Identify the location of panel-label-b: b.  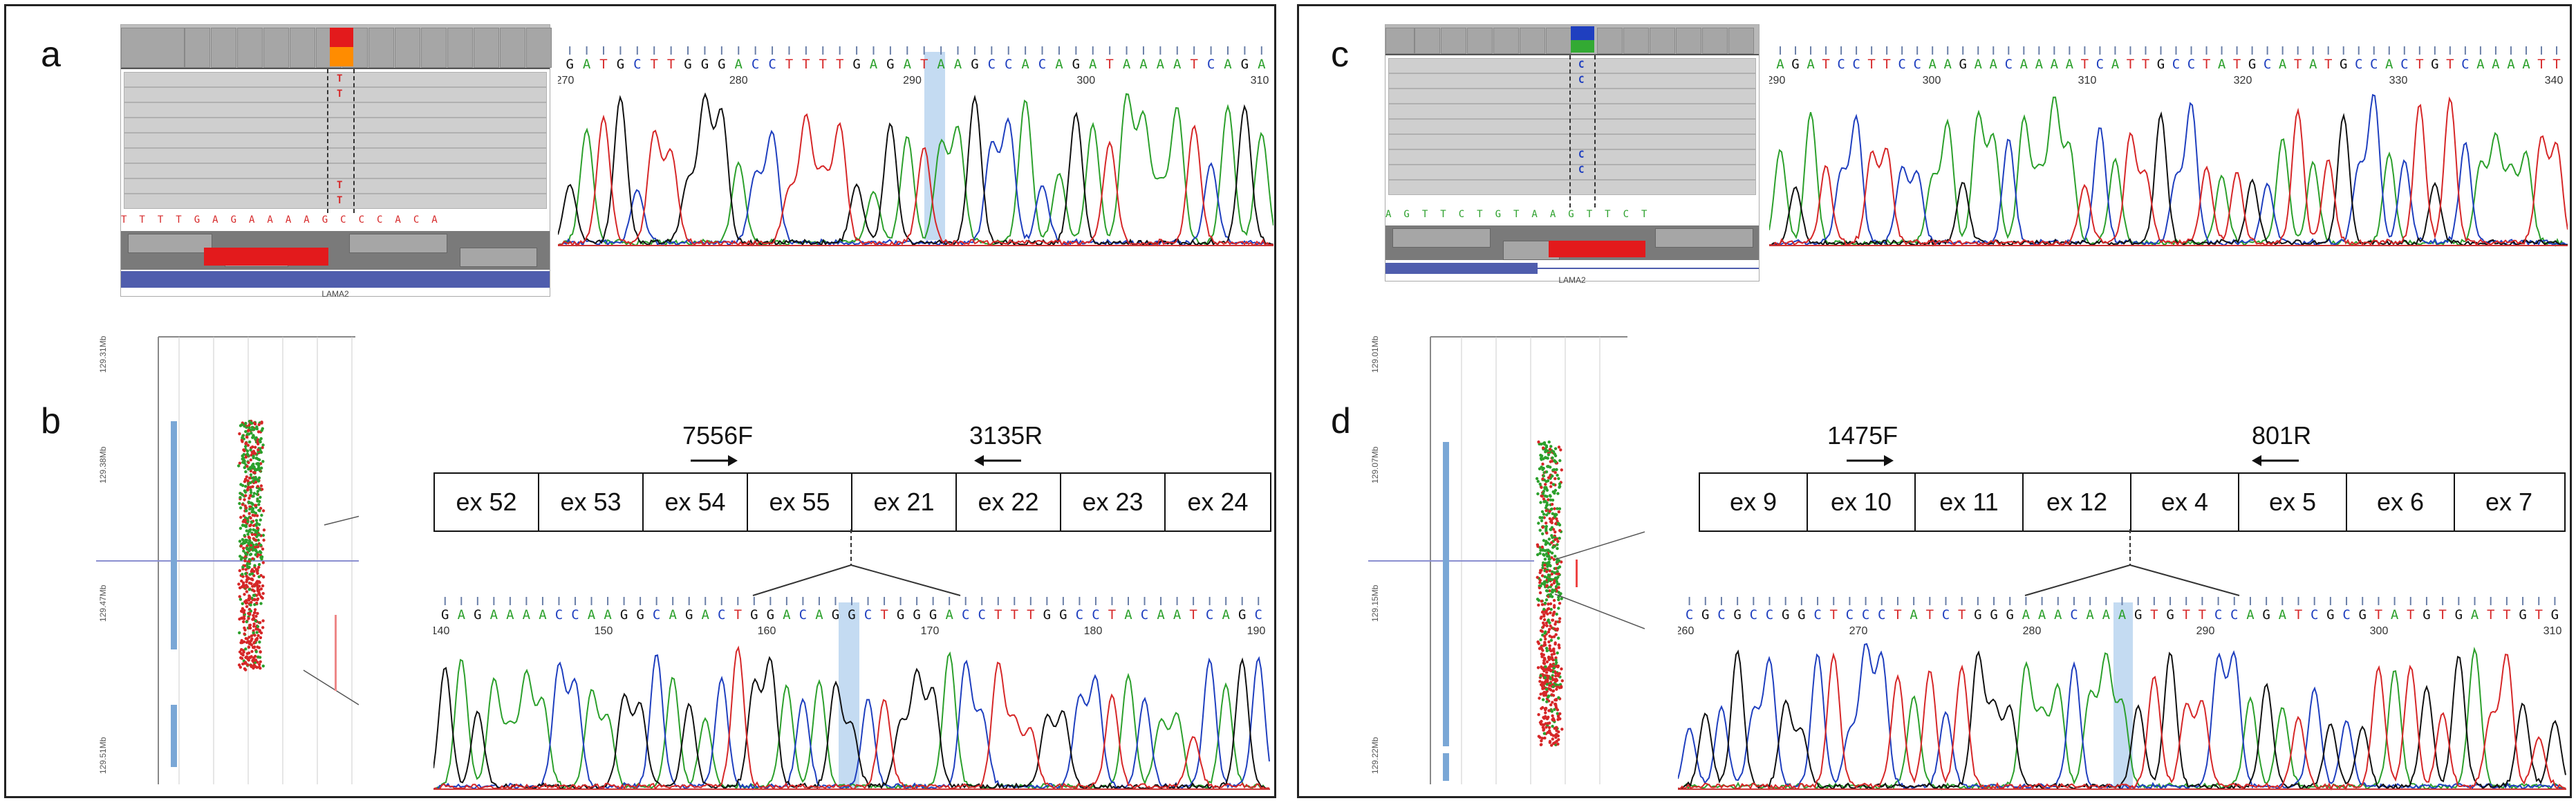
(51, 421).